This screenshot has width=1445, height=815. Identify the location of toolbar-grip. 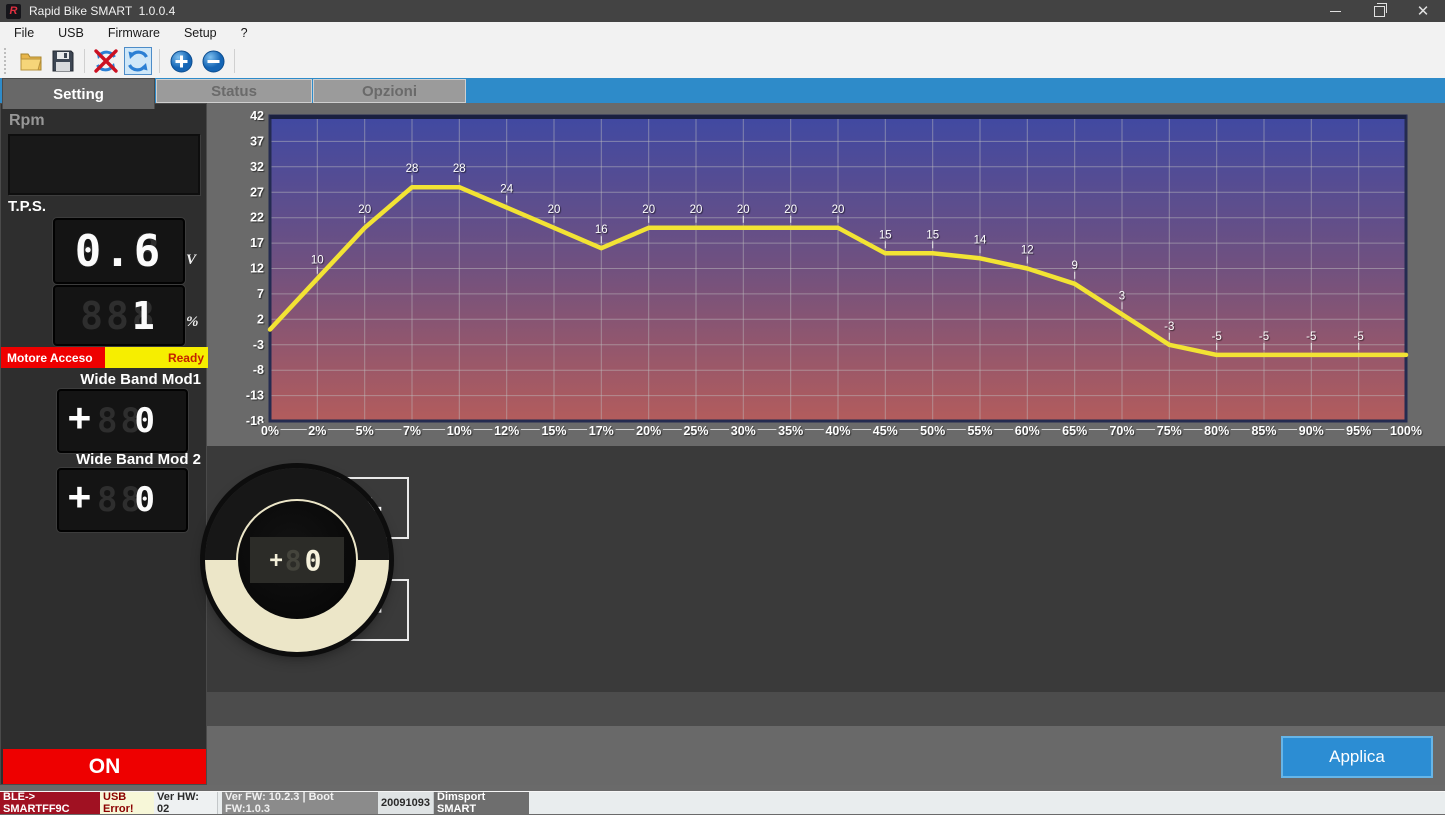
(6, 61).